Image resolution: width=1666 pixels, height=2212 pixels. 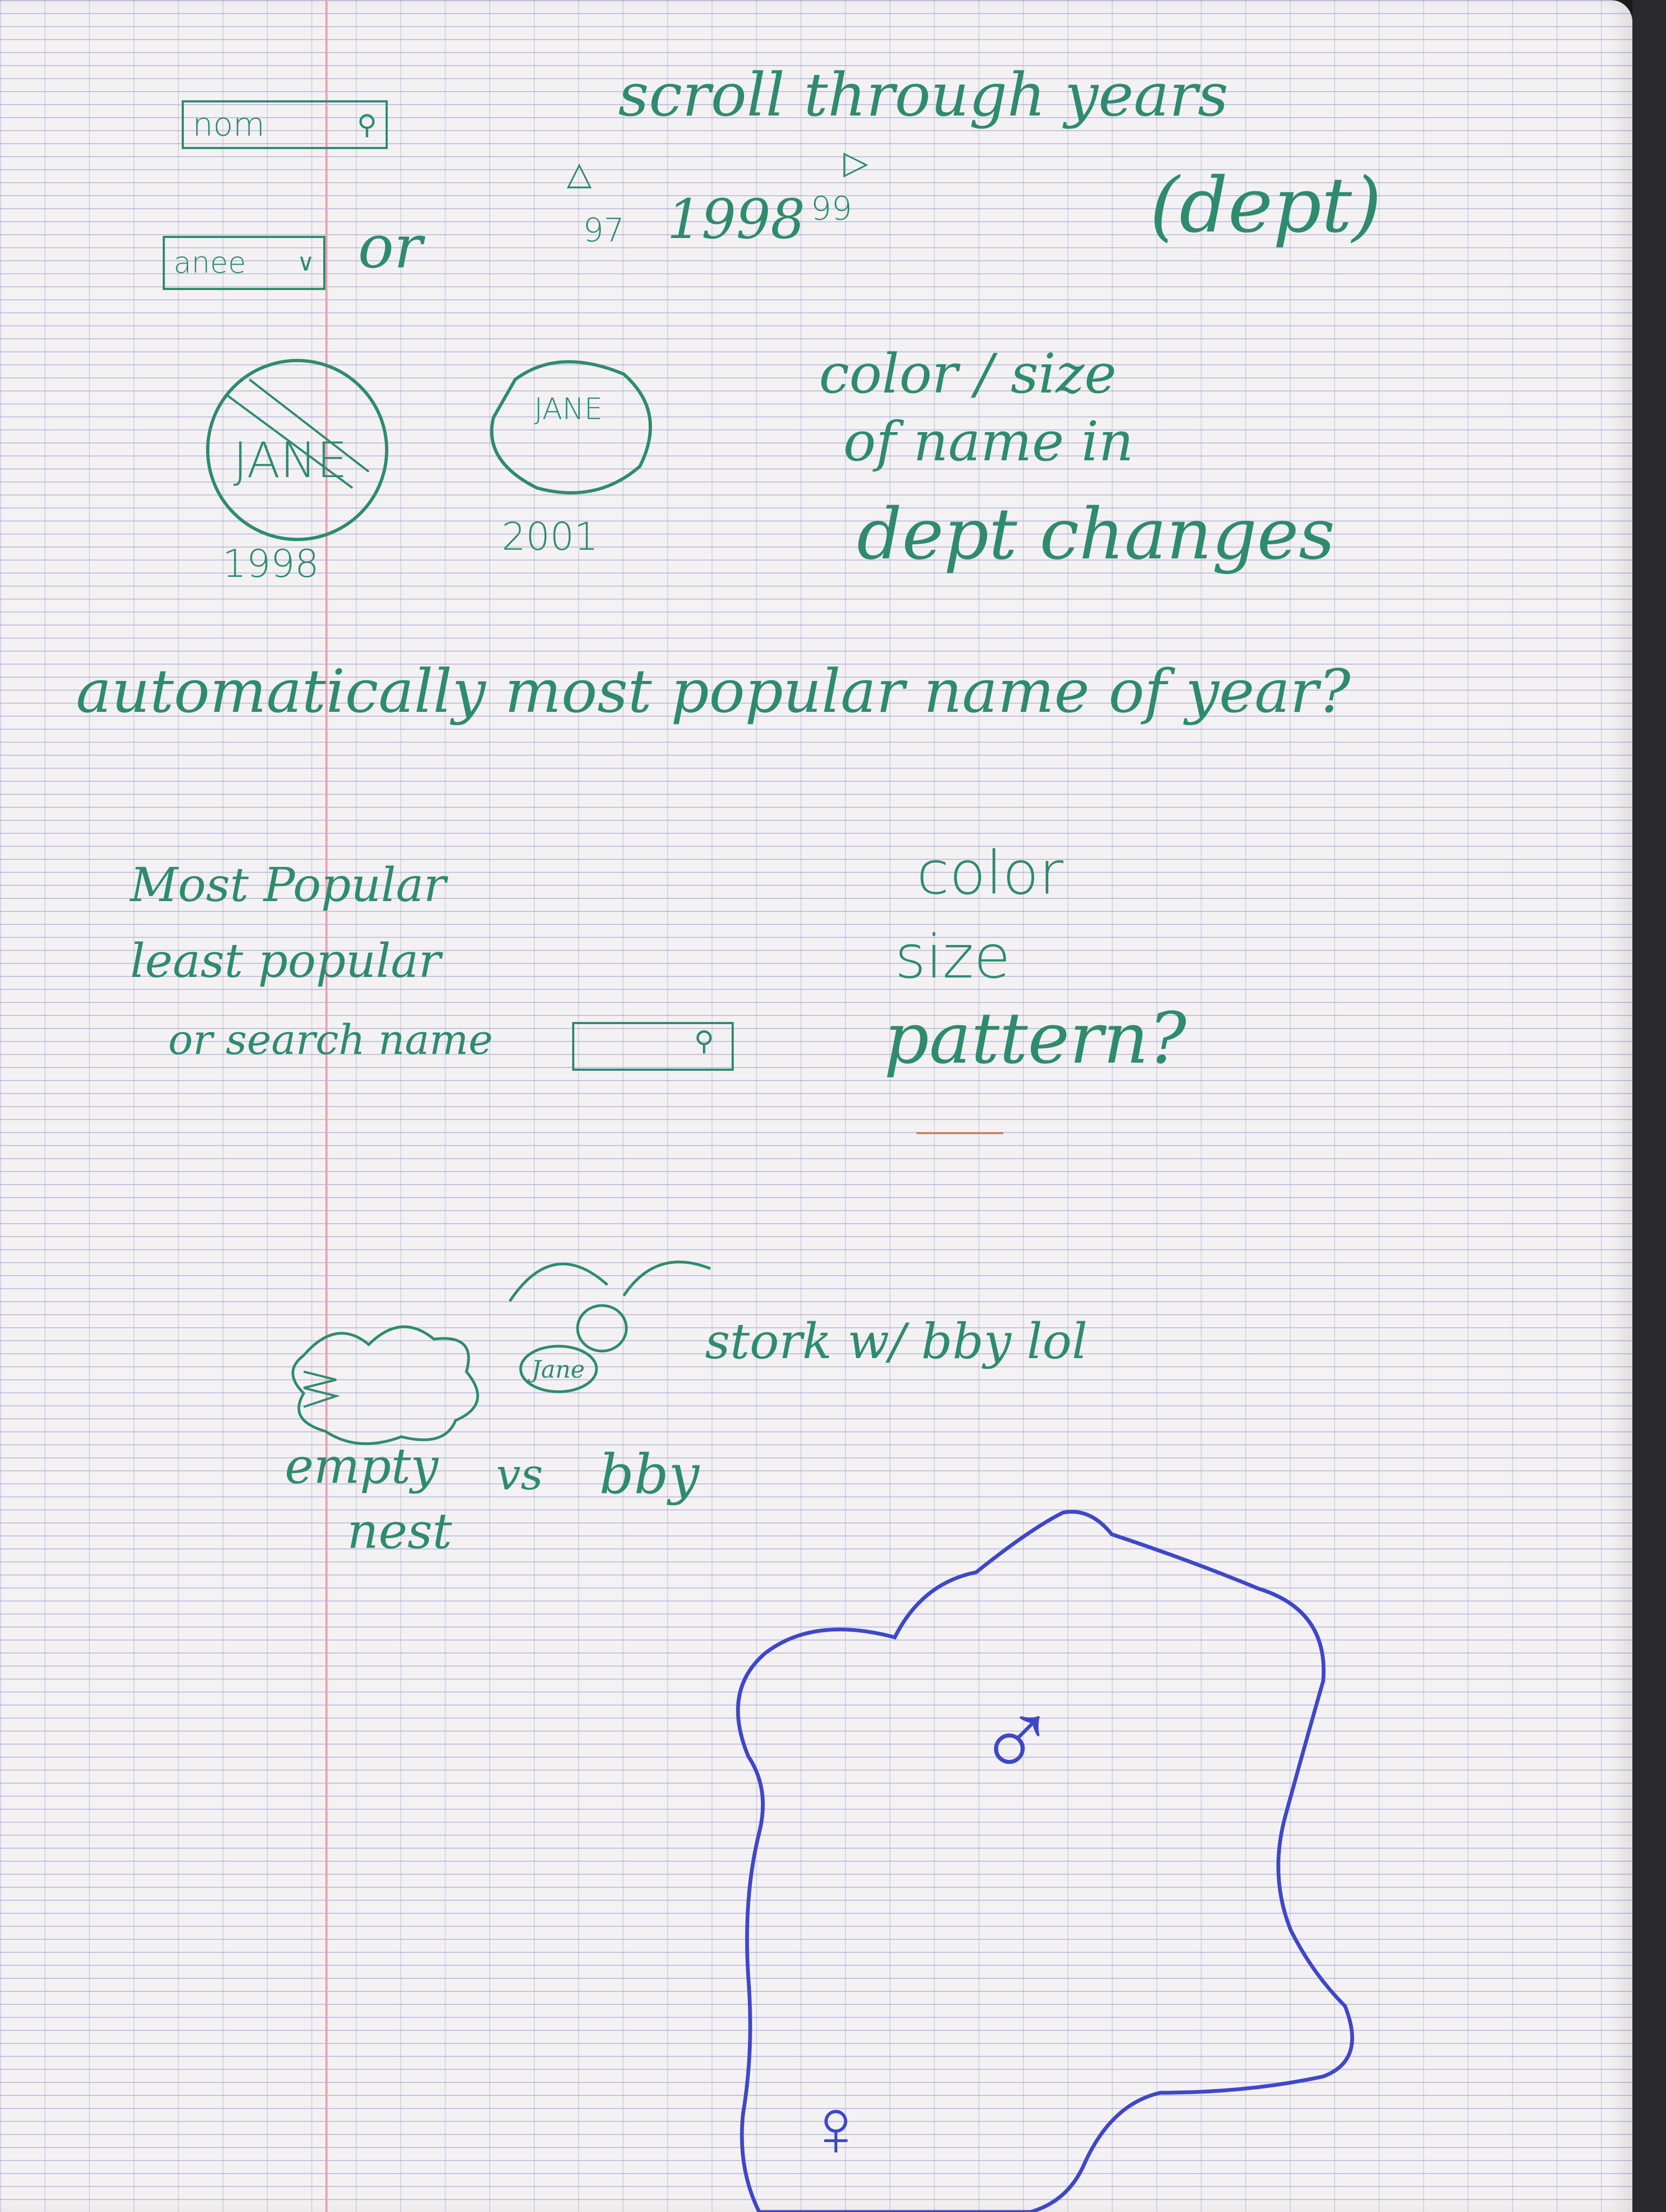 I want to click on year-select-label: anee, so click(x=210, y=263).